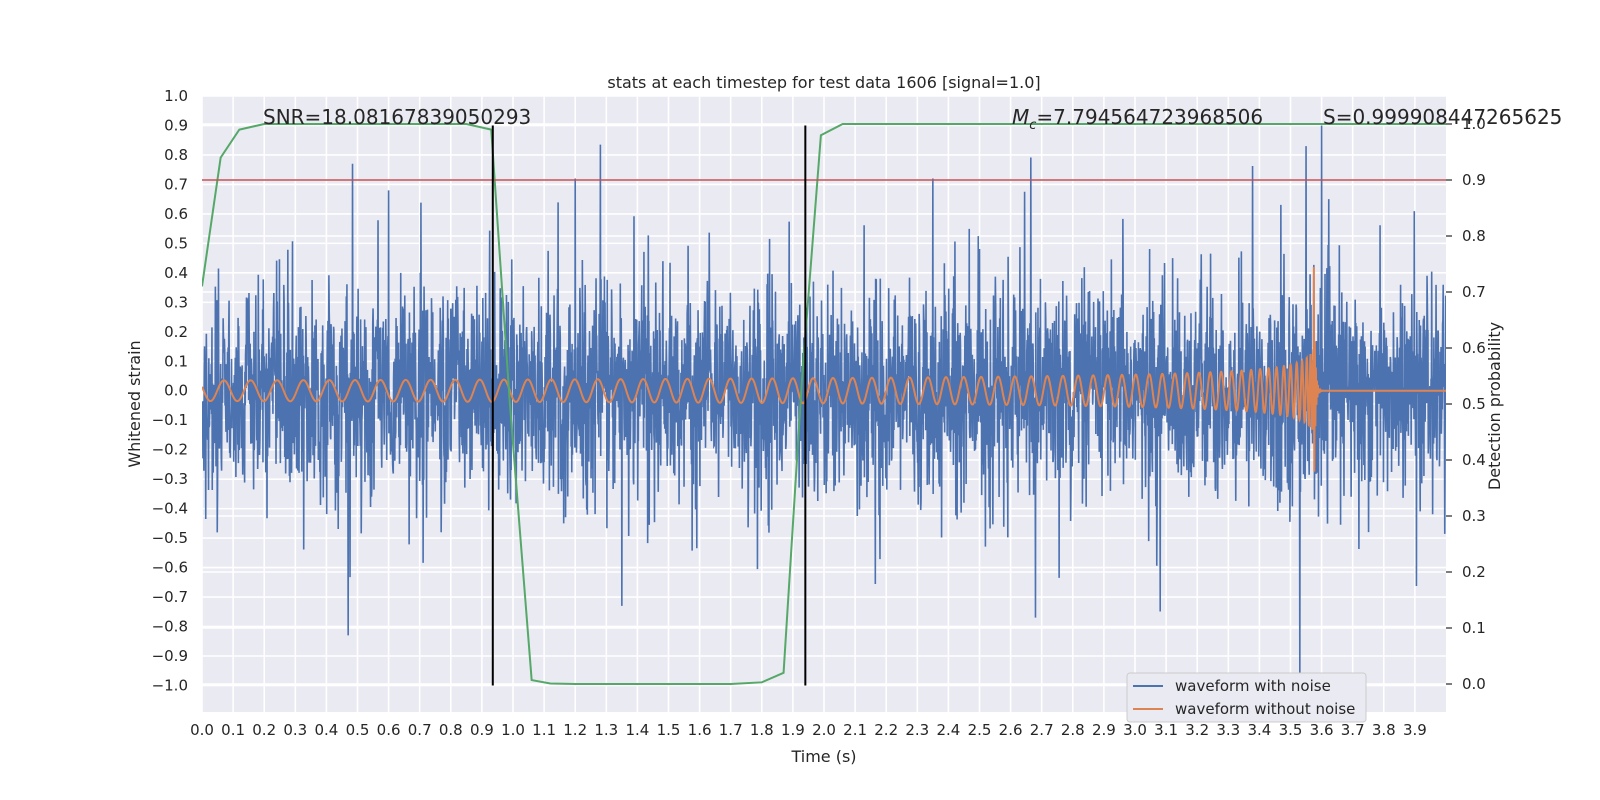  What do you see at coordinates (1149, 117) in the screenshot?
I see `chirp-mass-value: =7.794564723968506` at bounding box center [1149, 117].